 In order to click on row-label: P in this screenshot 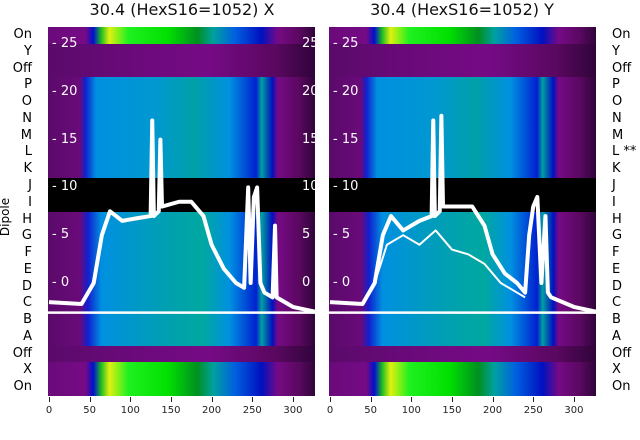, I will do `click(616, 85)`.